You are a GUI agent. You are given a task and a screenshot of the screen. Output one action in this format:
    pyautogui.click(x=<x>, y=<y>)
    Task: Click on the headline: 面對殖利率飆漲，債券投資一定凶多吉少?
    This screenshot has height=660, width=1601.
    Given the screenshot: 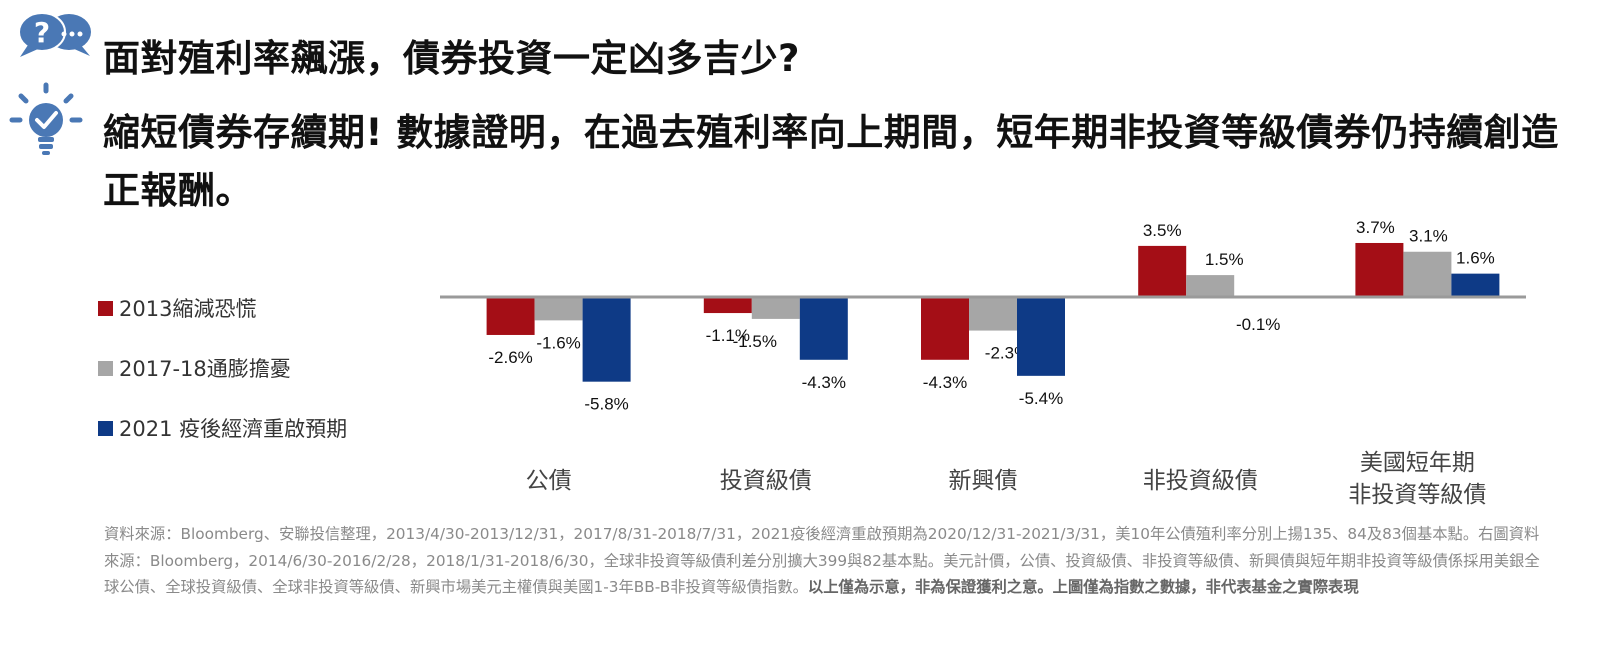 What is the action you would take?
    pyautogui.click(x=451, y=58)
    